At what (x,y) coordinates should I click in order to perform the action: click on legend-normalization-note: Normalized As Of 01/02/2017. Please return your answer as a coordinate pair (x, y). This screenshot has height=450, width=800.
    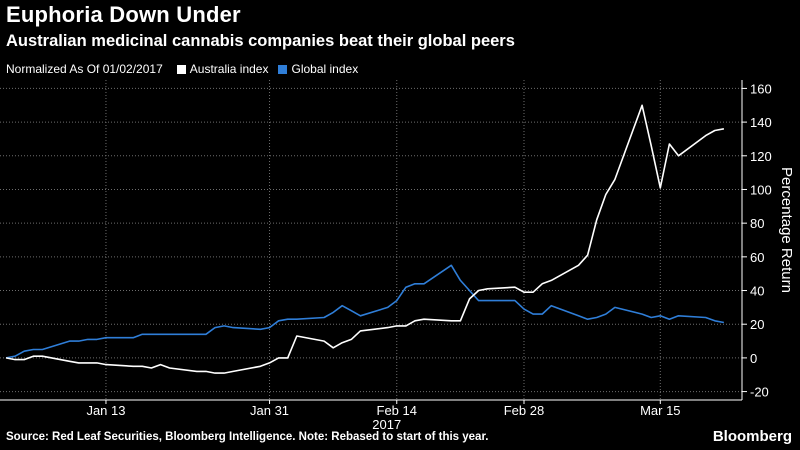
    Looking at the image, I should click on (84, 69).